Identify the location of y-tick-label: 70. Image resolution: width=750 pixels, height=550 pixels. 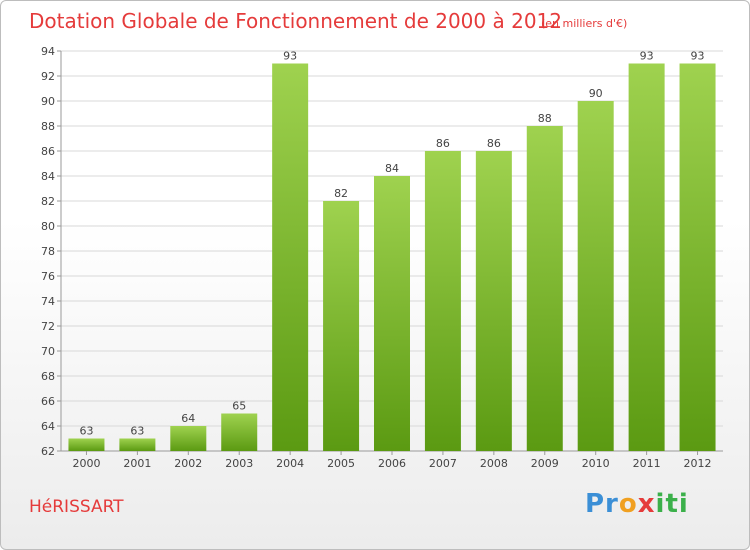
(48, 351).